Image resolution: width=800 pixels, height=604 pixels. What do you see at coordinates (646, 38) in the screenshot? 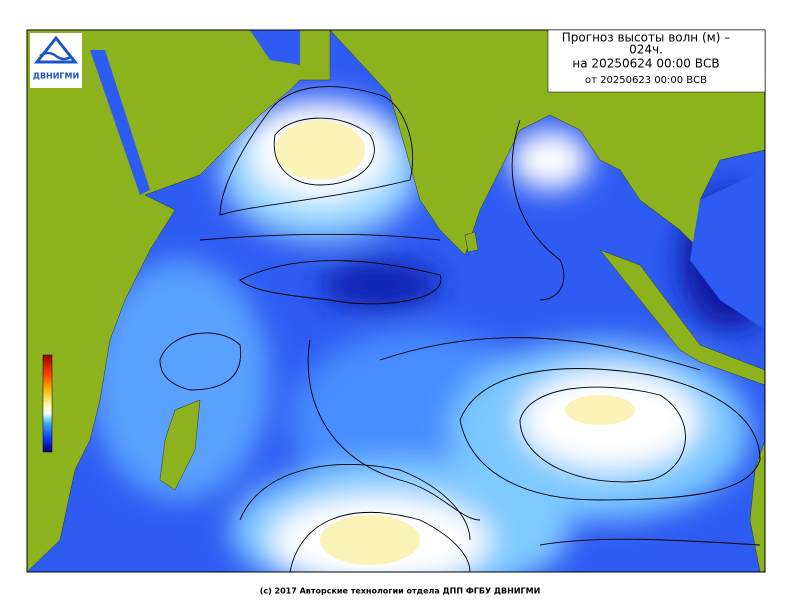
I see `title-line: Прогноз высоты волн (м) –` at bounding box center [646, 38].